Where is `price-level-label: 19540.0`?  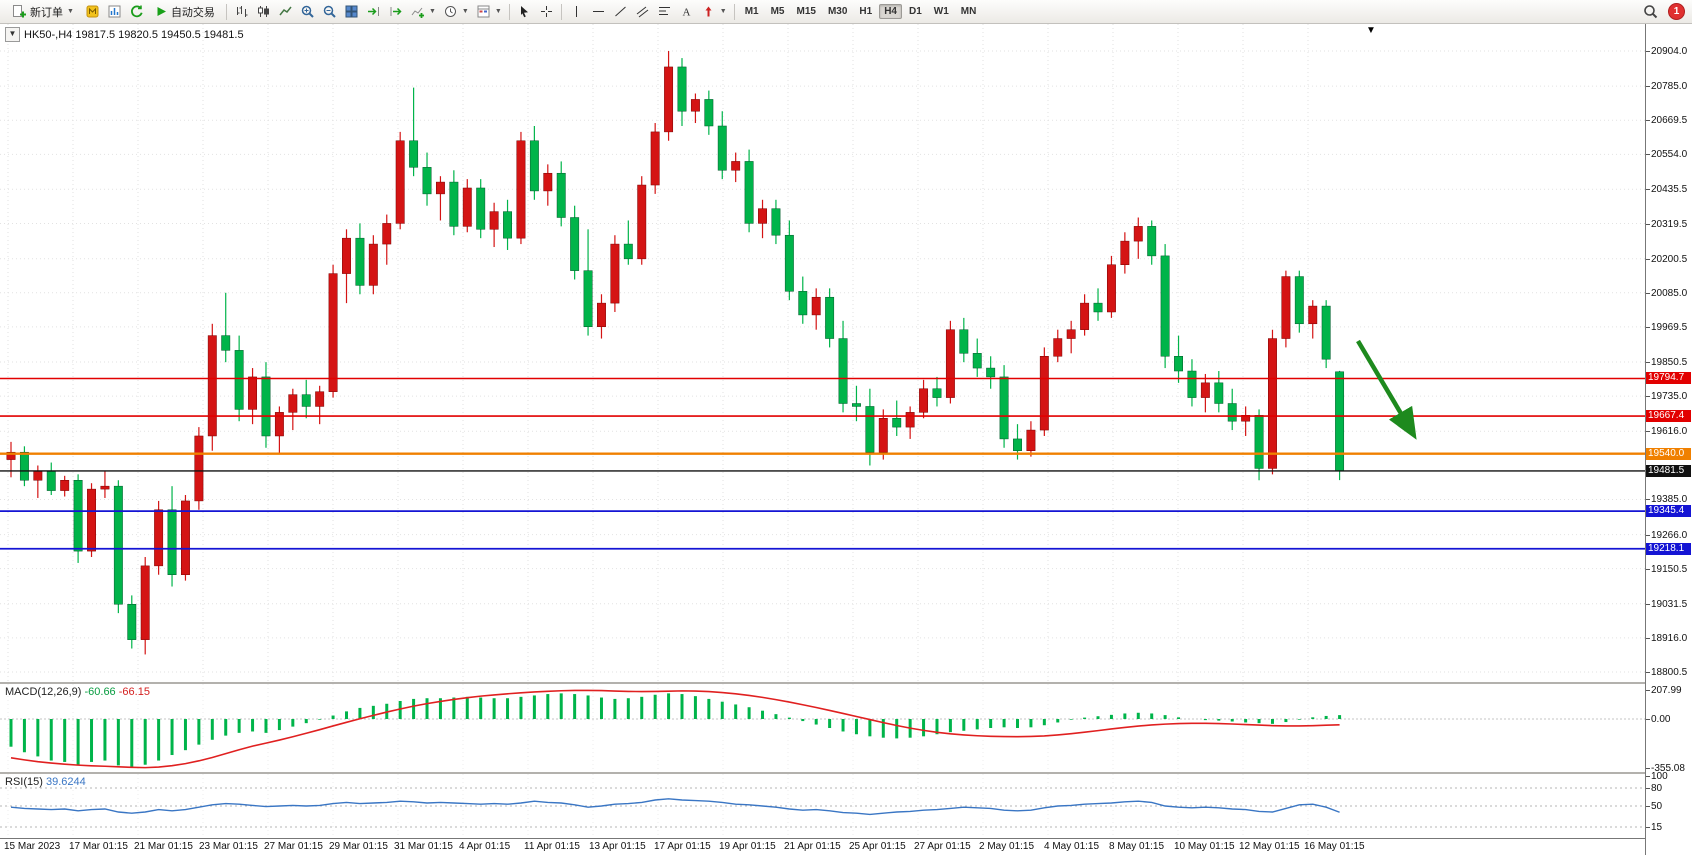
price-level-label: 19540.0 is located at coordinates (1668, 453).